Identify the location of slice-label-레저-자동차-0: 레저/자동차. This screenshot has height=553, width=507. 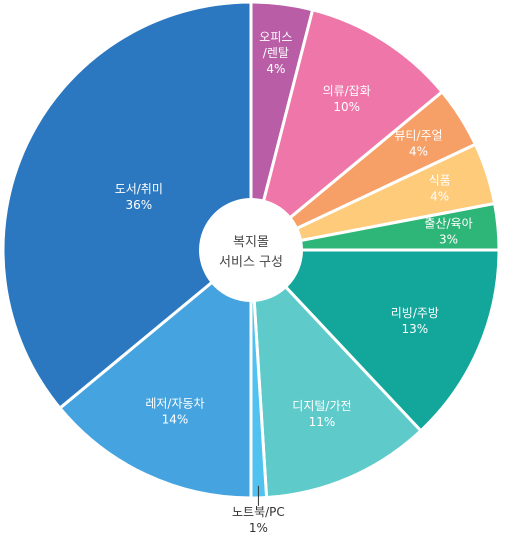
(174, 404).